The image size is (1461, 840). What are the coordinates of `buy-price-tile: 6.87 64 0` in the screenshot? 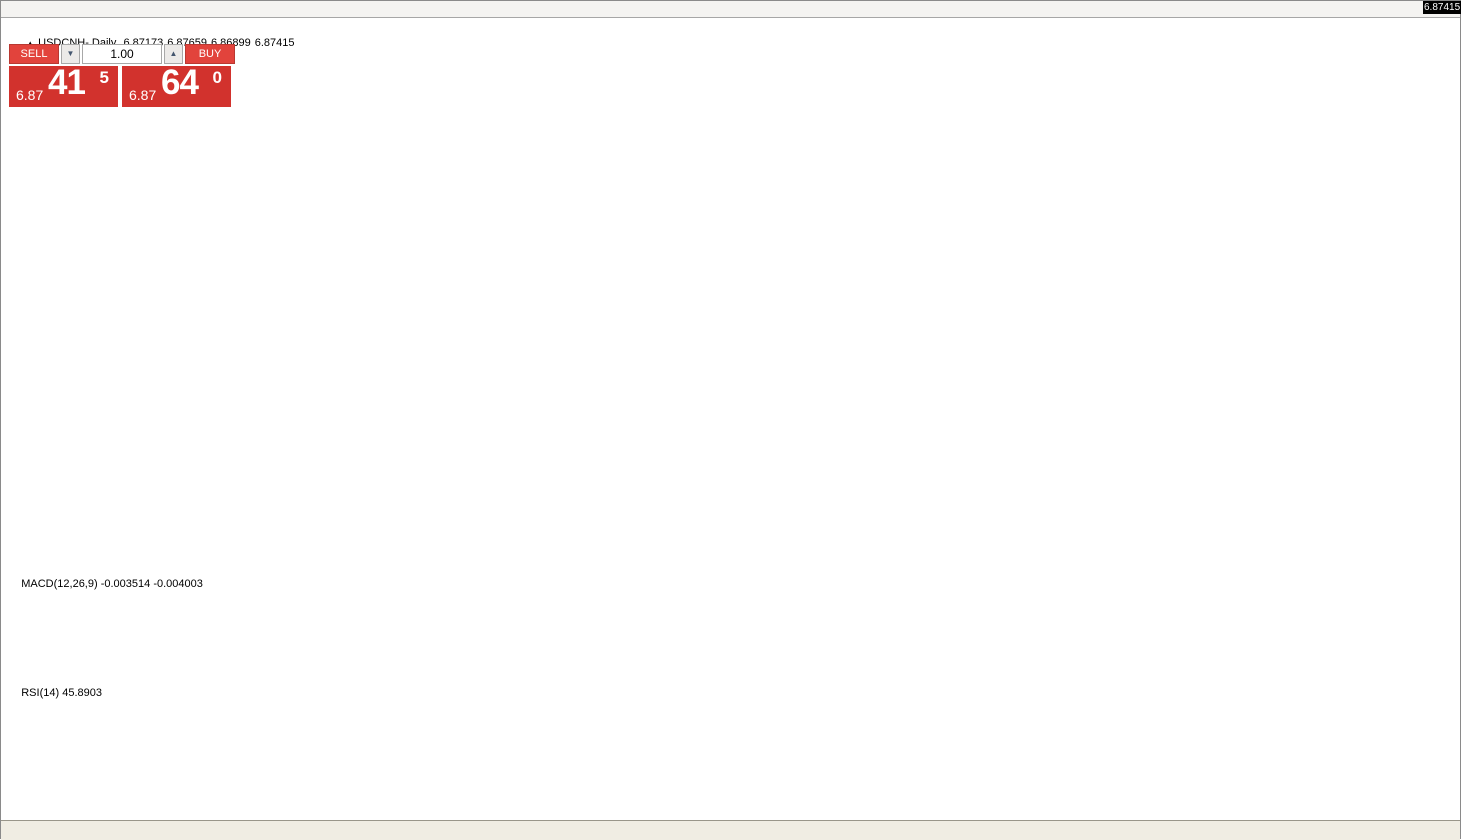 It's located at (176, 85).